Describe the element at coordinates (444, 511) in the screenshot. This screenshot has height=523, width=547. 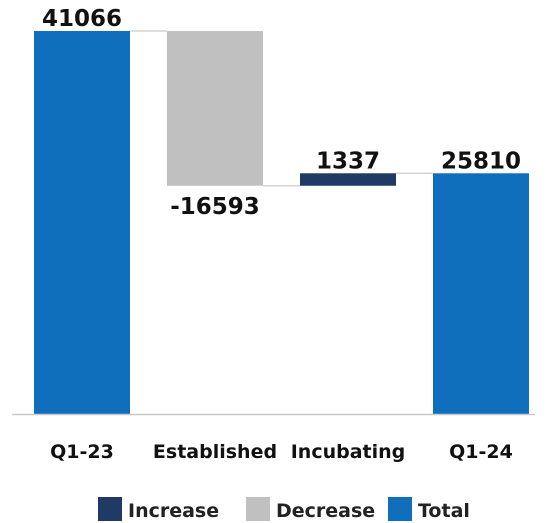
I see `legend-label: Total` at that location.